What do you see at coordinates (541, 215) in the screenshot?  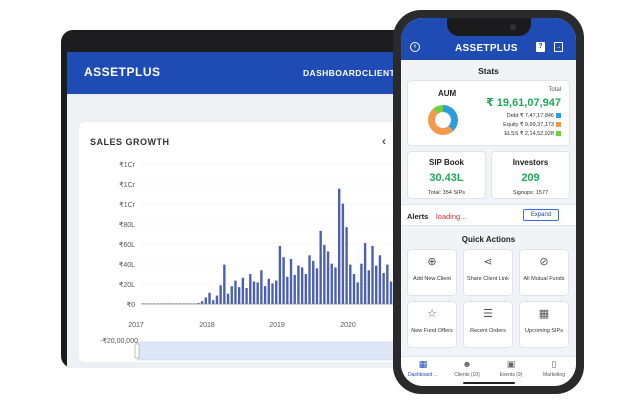 I see `expand-button: Expand` at bounding box center [541, 215].